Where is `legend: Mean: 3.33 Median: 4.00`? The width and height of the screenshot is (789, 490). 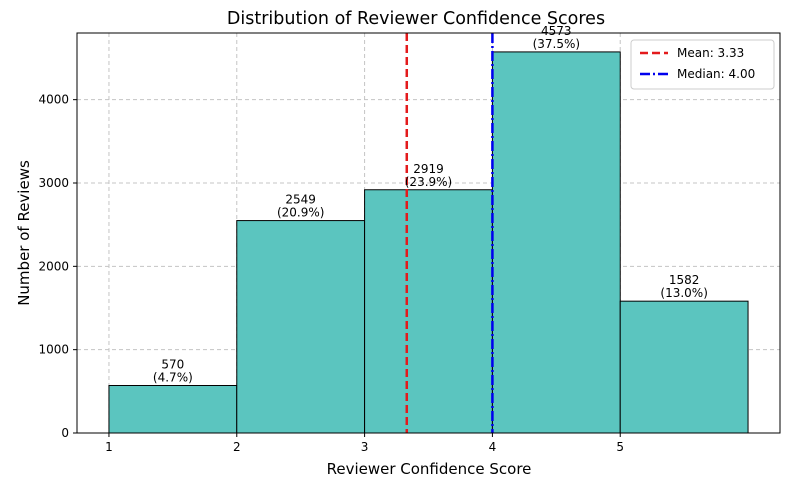 legend: Mean: 3.33 Median: 4.00 is located at coordinates (702, 64).